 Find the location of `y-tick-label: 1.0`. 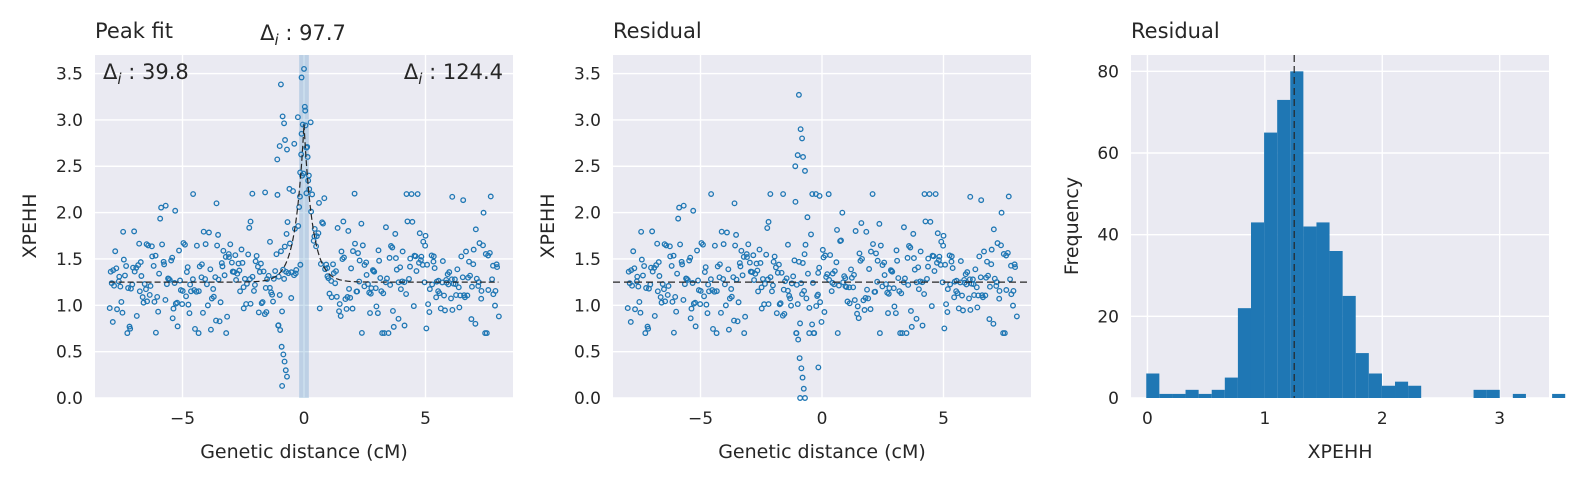

y-tick-label: 1.0 is located at coordinates (587, 306).